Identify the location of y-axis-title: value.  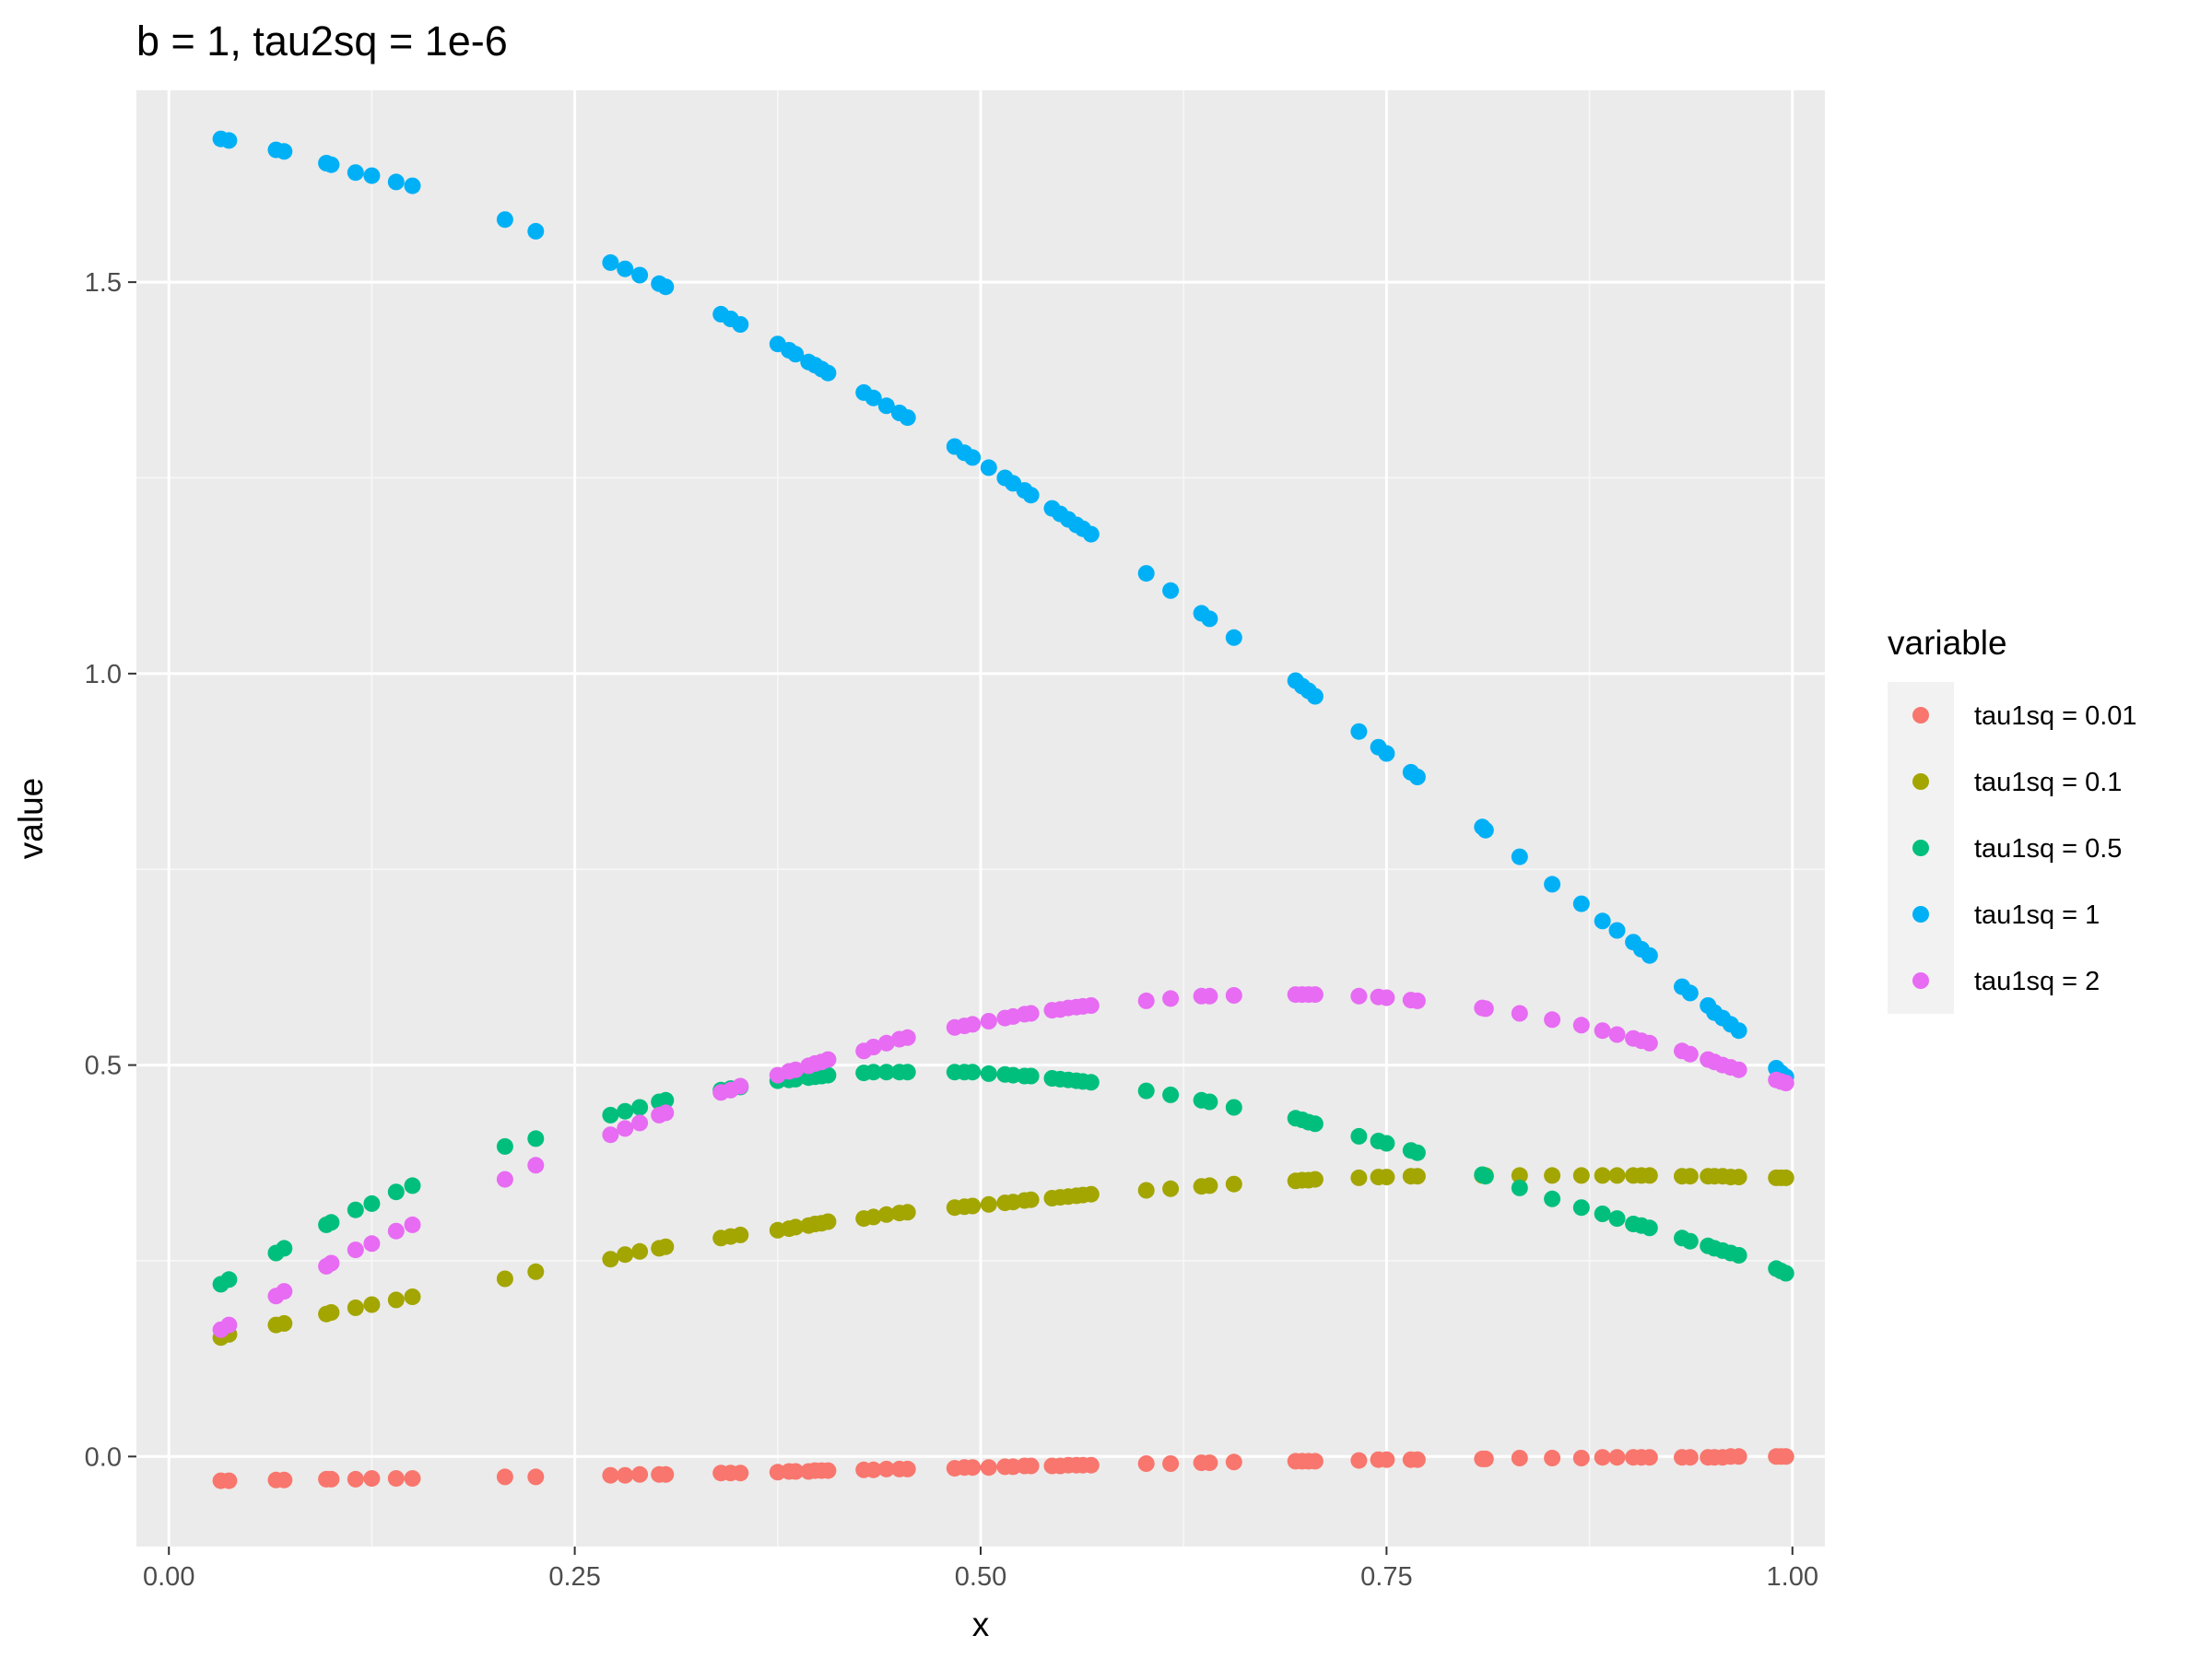
(31, 818).